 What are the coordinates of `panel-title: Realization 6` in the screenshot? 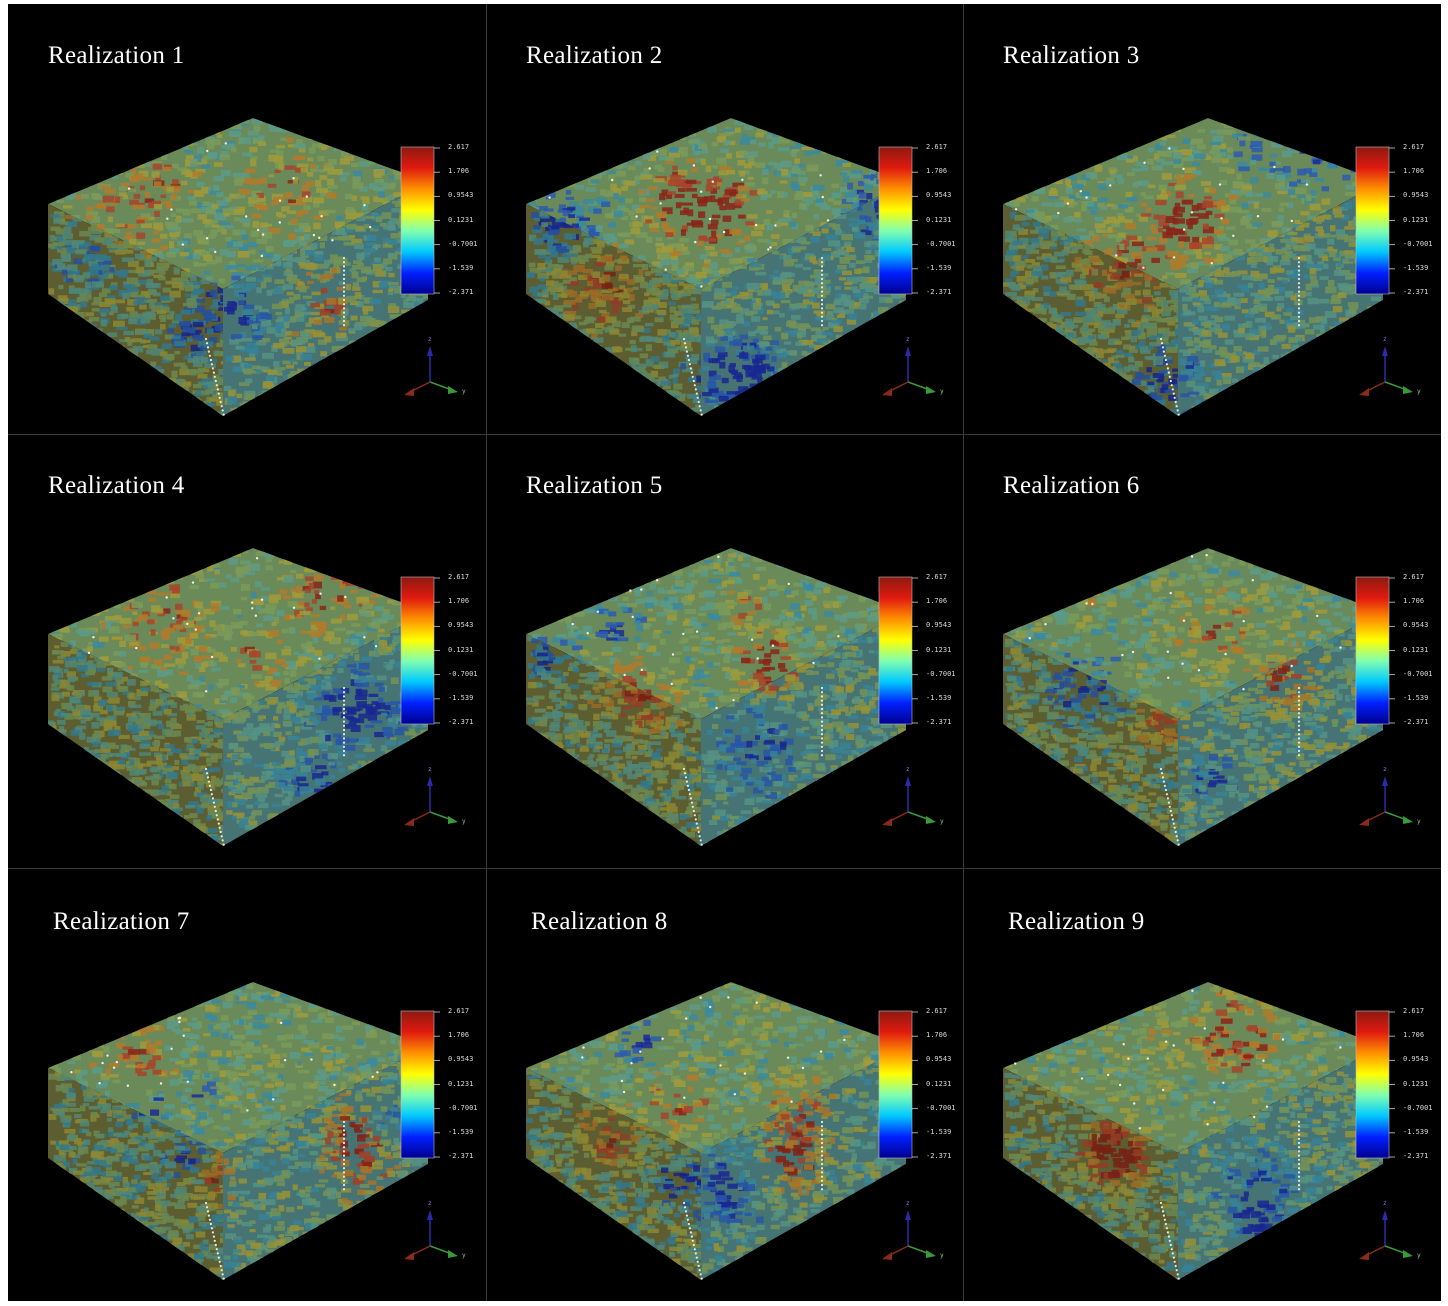 It's located at (1071, 486).